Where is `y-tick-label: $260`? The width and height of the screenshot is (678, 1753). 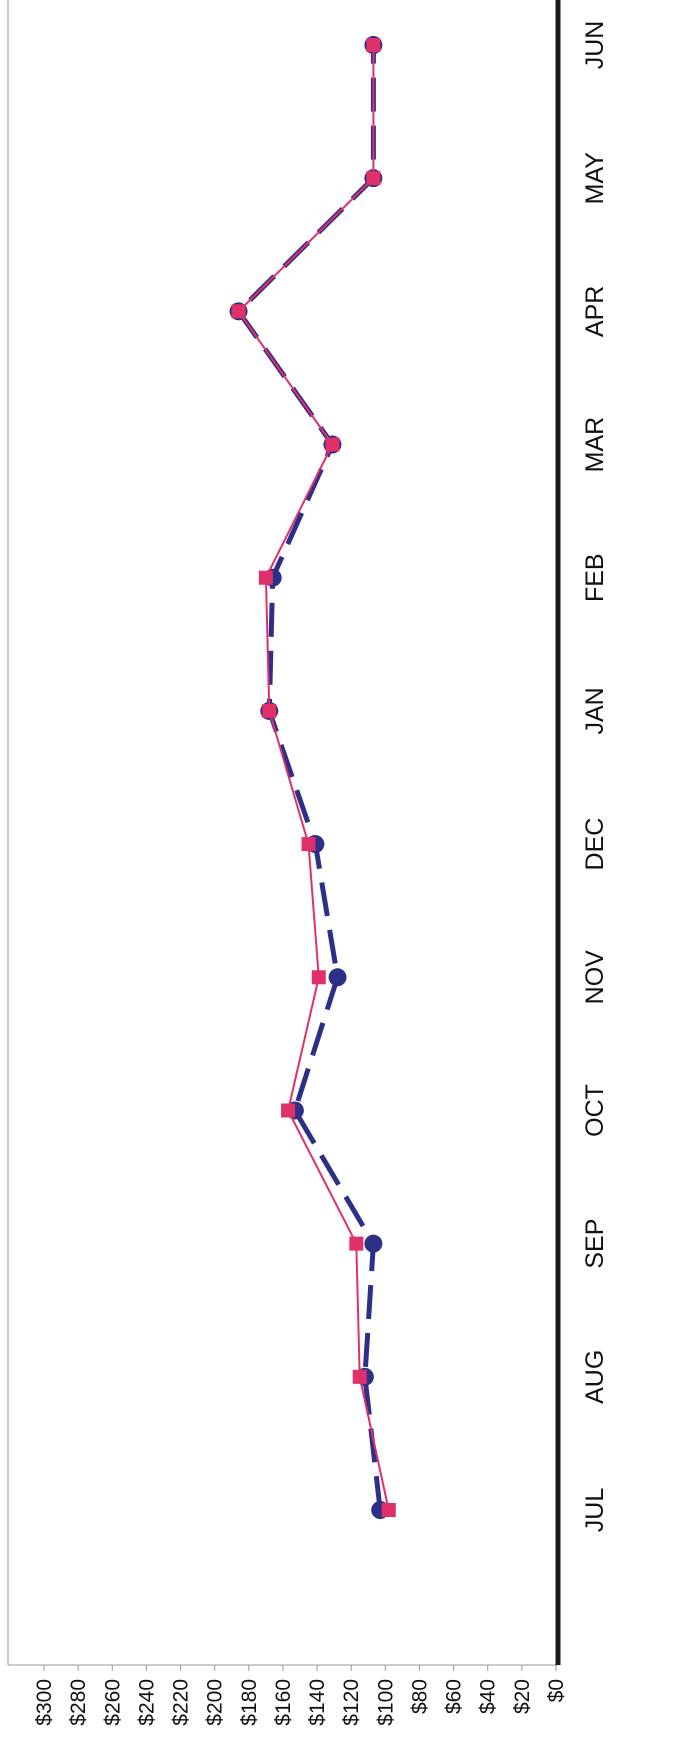 y-tick-label: $260 is located at coordinates (112, 1702).